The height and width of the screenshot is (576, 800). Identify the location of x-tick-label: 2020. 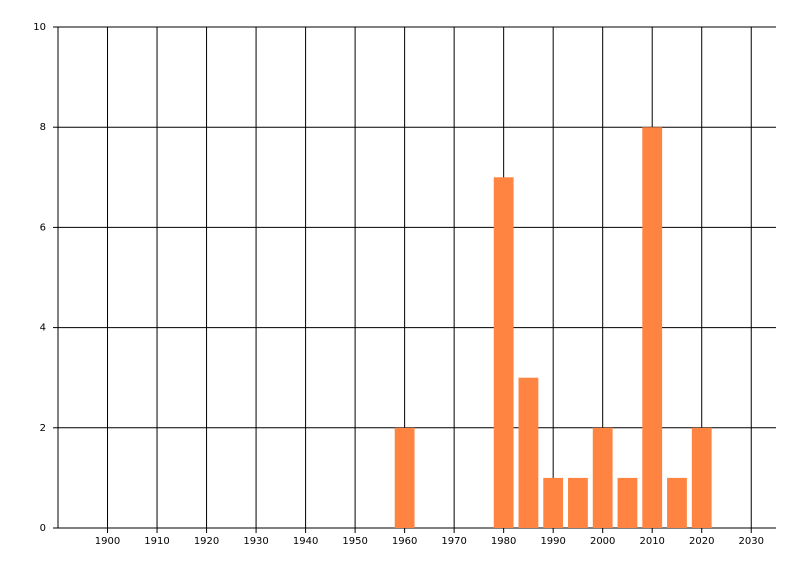
(701, 541).